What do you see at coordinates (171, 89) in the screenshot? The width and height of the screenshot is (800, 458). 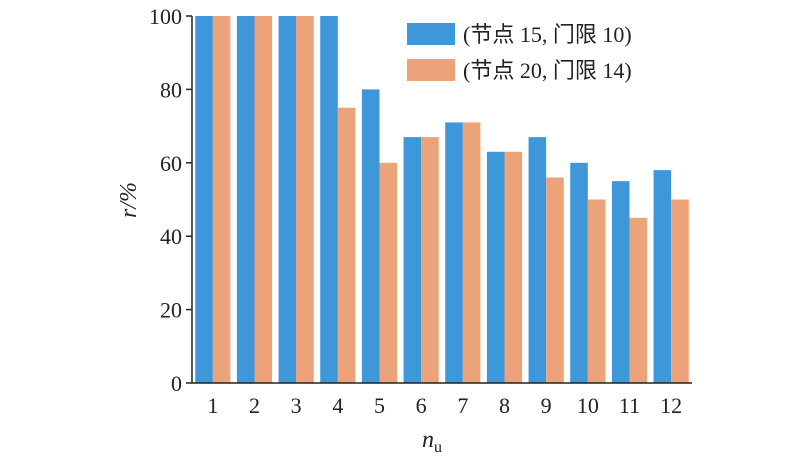 I see `y-tick-label-80: 80` at bounding box center [171, 89].